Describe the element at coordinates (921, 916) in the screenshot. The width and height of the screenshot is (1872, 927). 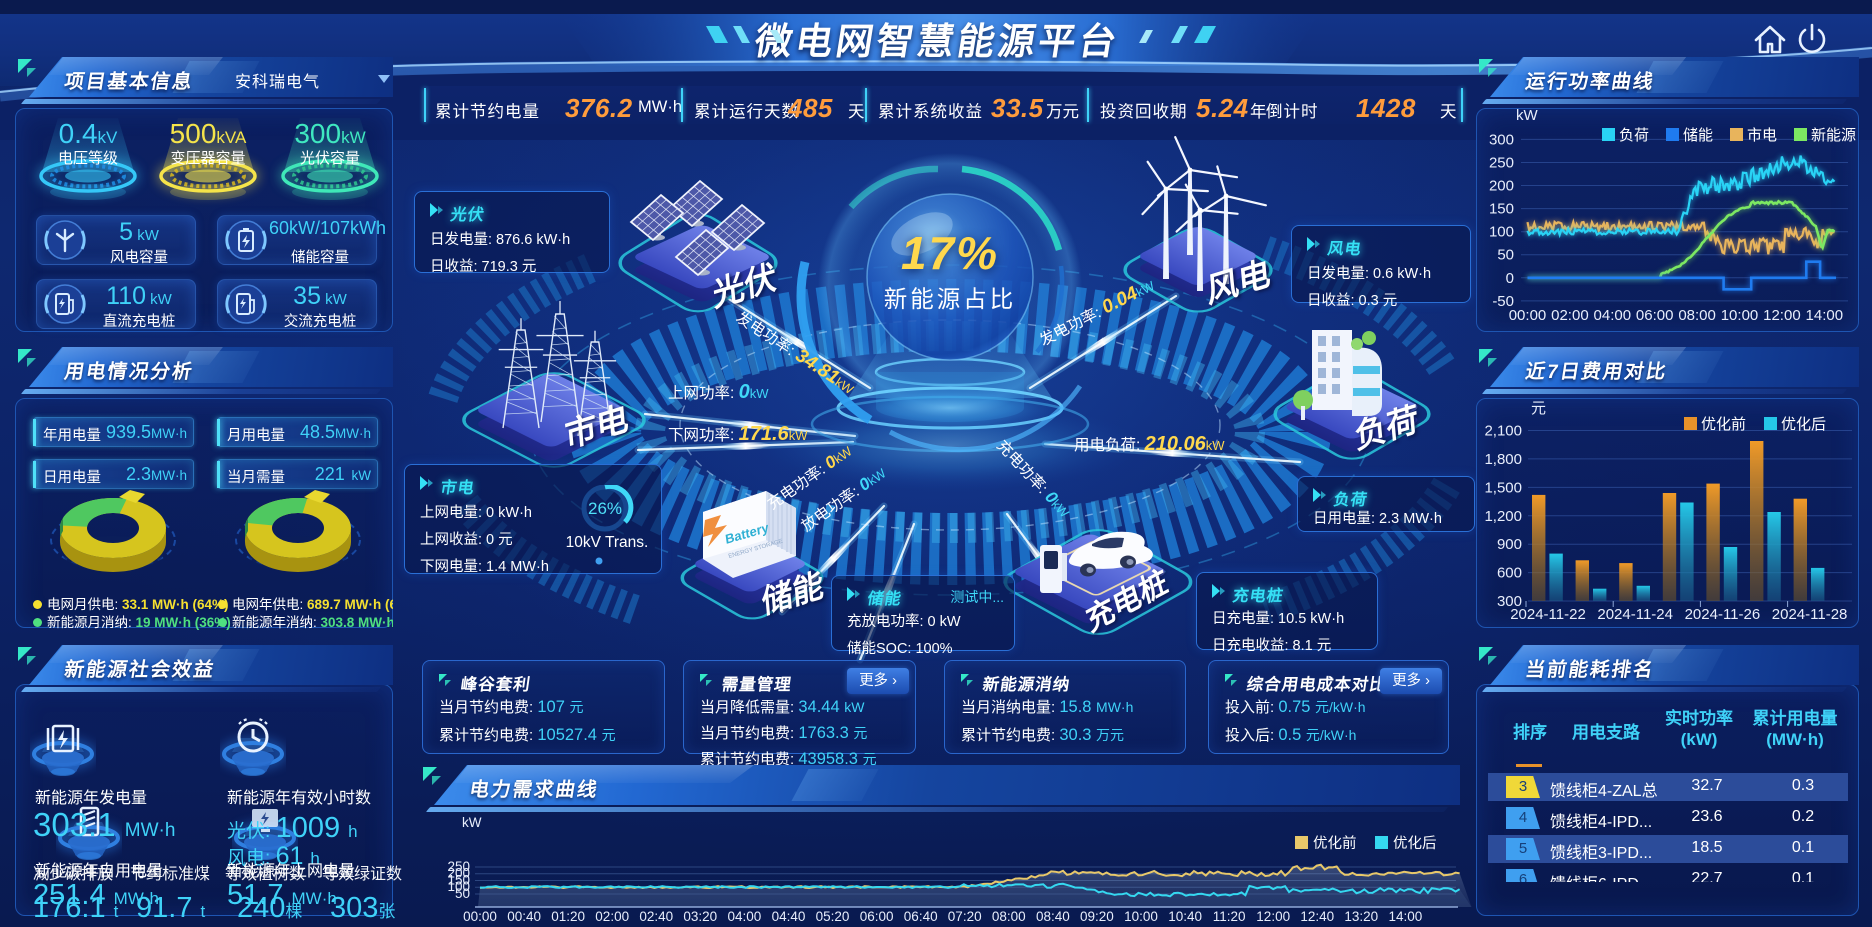
I see `svg-text: 06:40` at that location.